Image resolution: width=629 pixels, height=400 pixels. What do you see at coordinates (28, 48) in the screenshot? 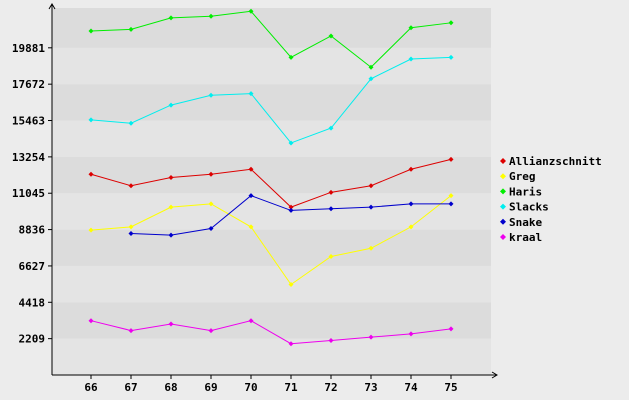
I see `y-tick-label: 19881` at bounding box center [28, 48].